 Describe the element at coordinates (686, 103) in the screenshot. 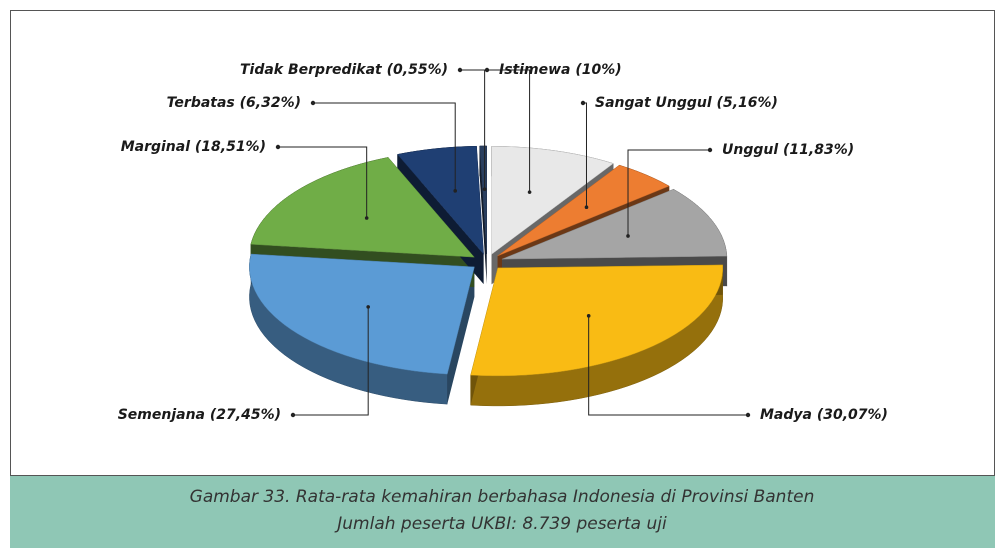

I see `data-label: Sangat Unggul (5,16%)` at that location.